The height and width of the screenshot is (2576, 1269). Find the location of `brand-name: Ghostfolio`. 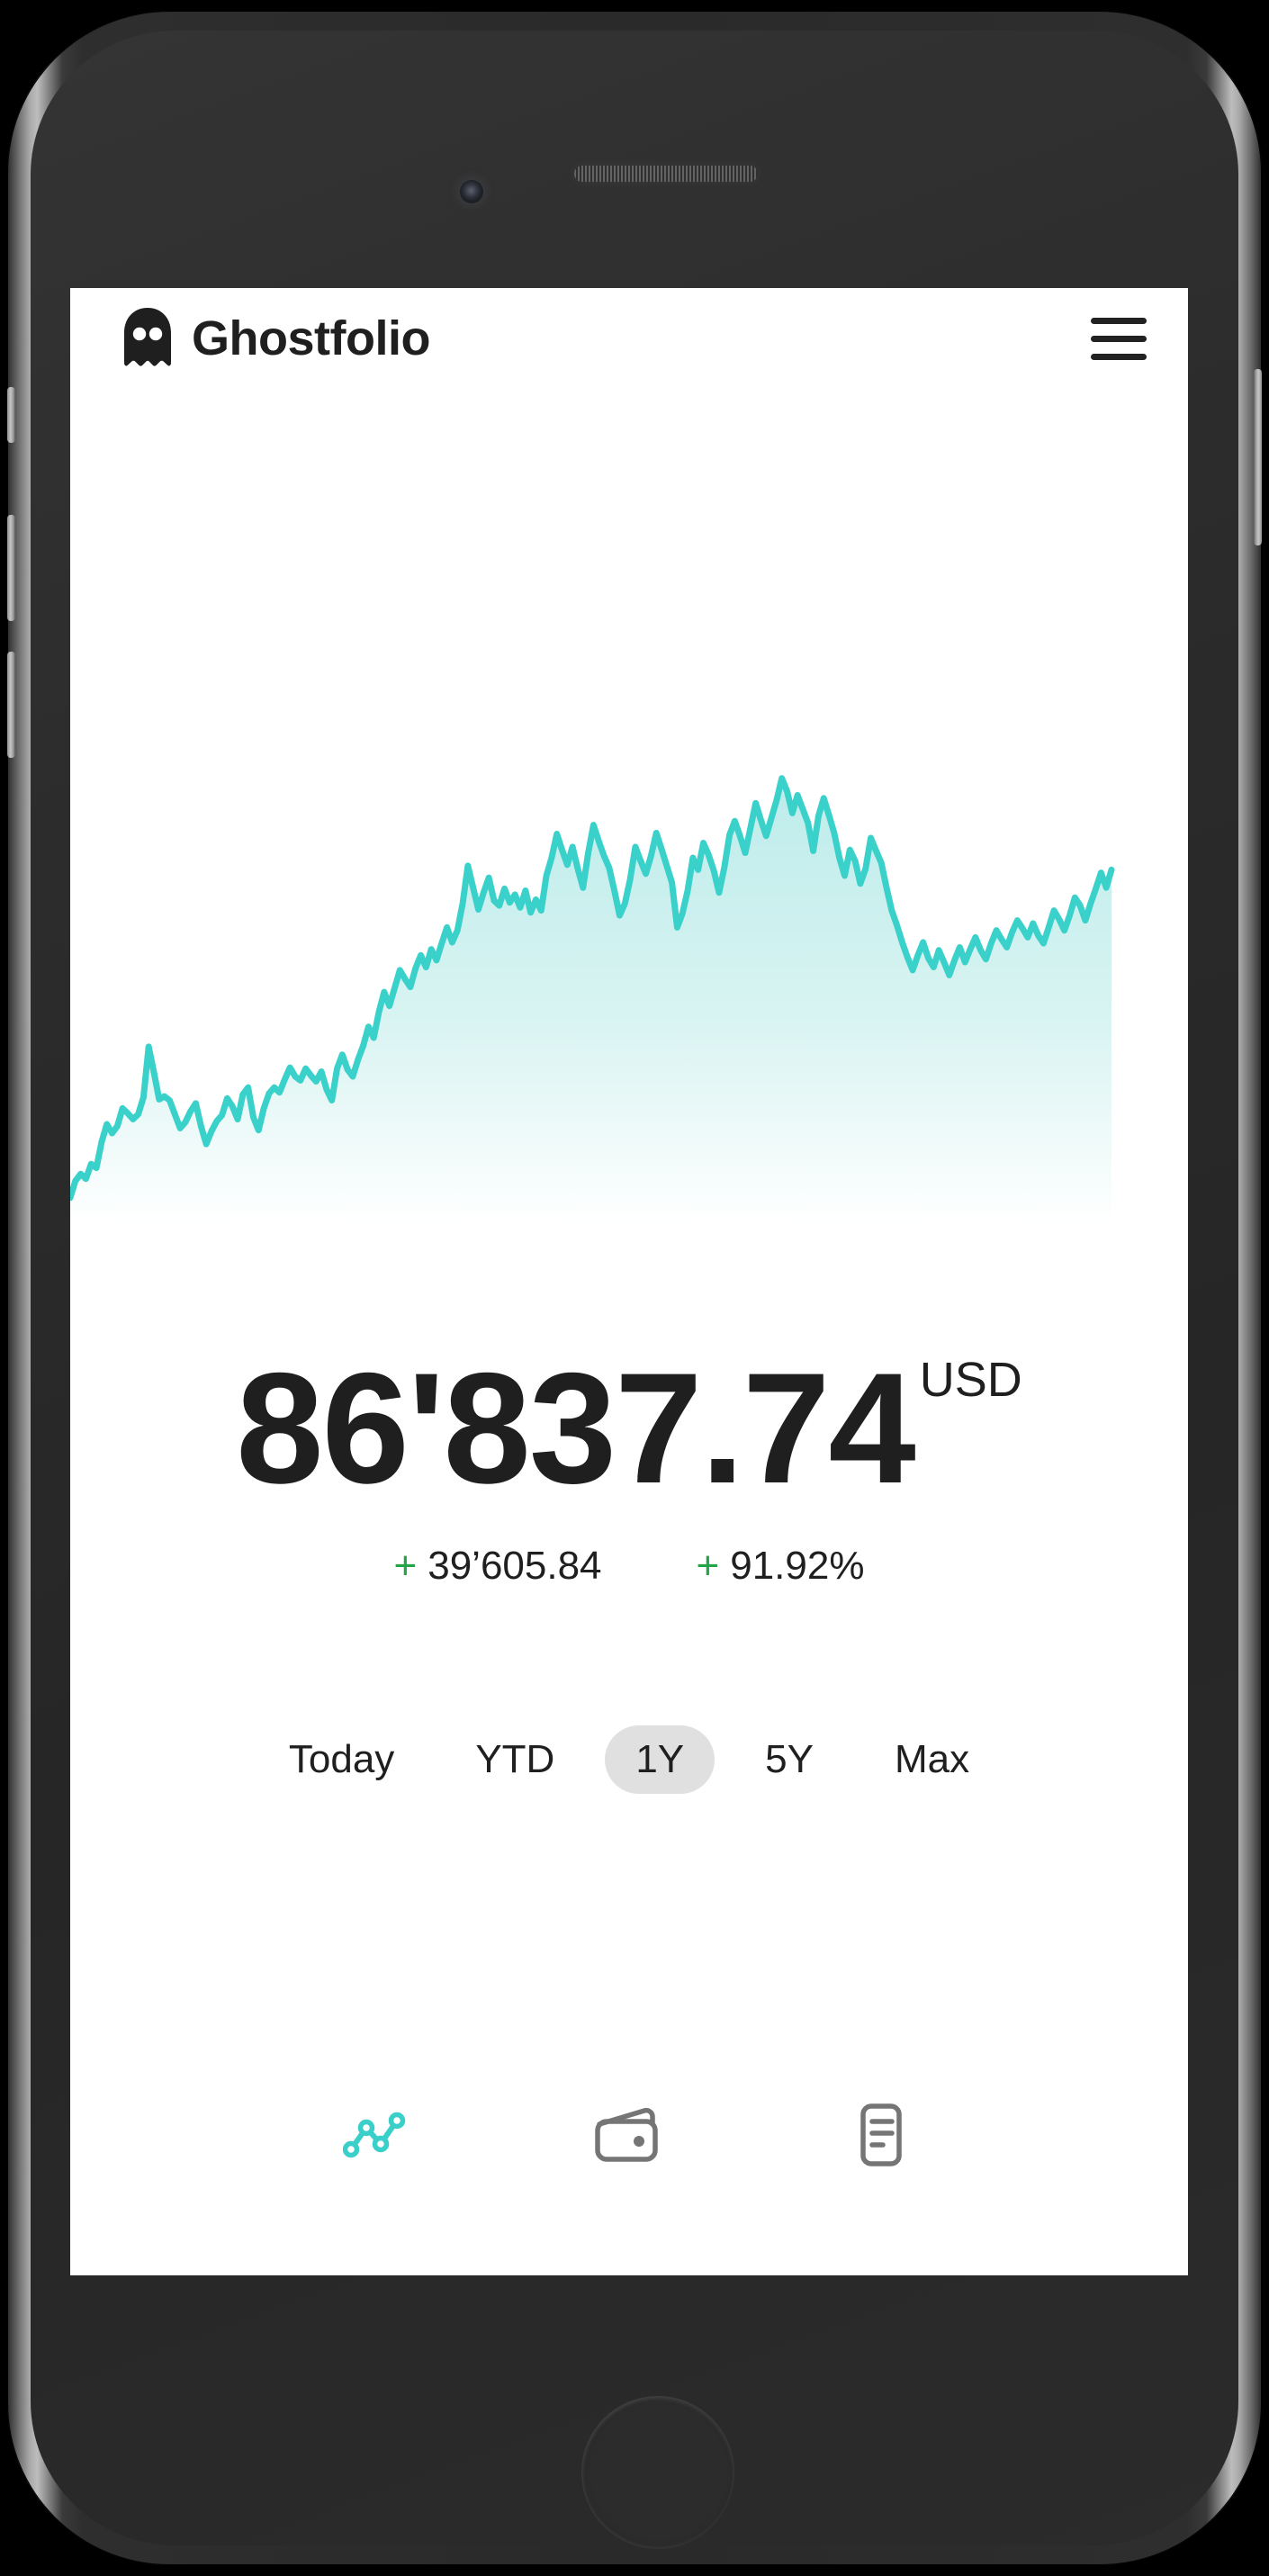

brand-name: Ghostfolio is located at coordinates (311, 338).